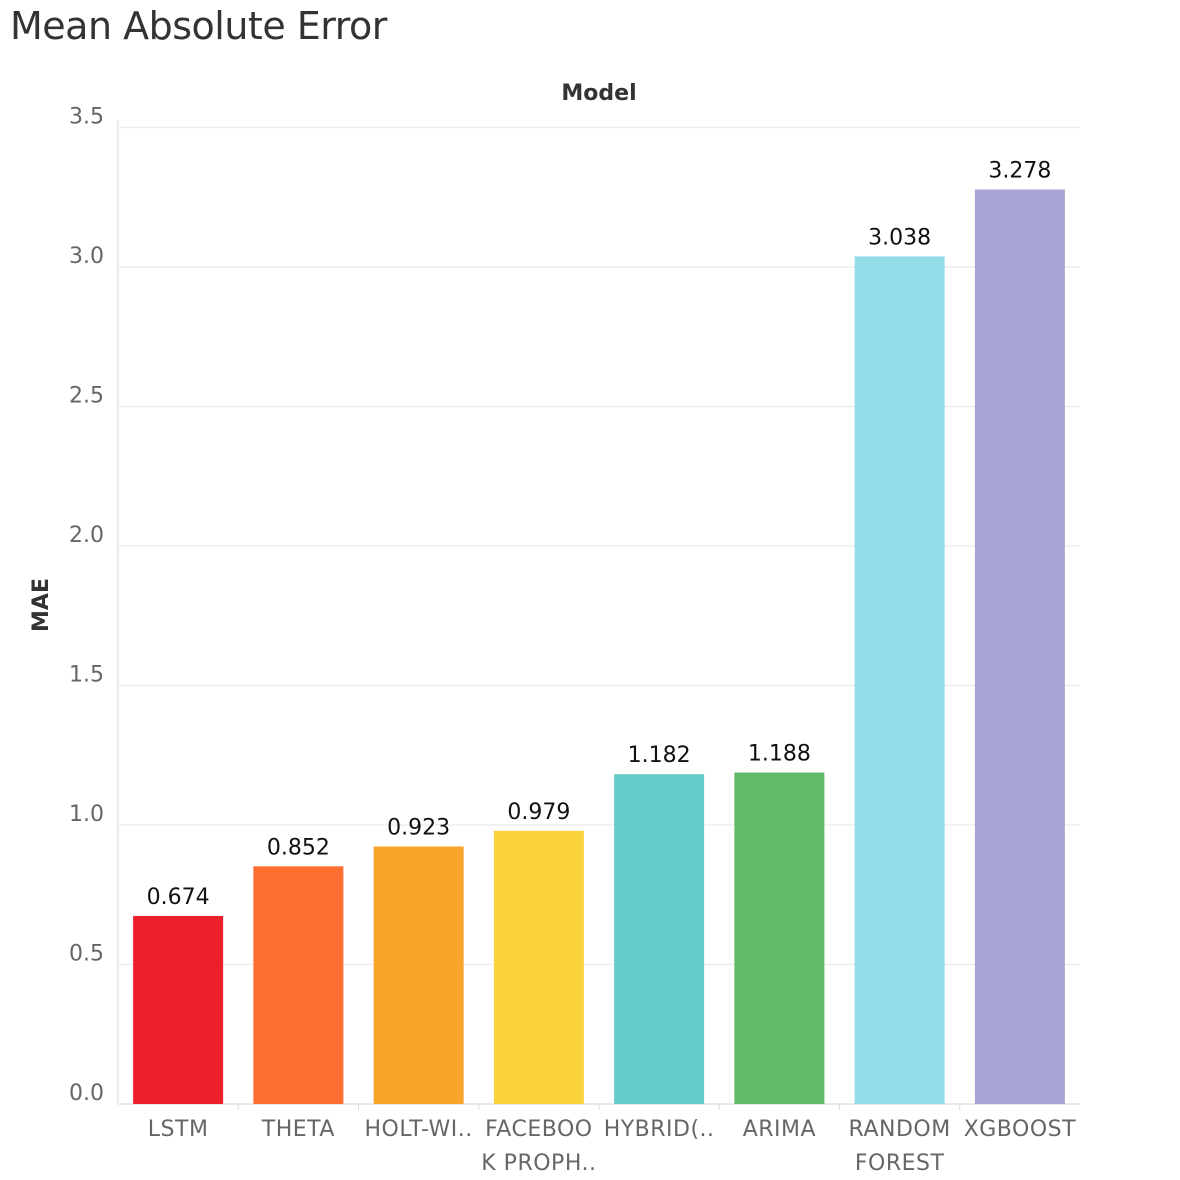 This screenshot has height=1180, width=1180. I want to click on bar-value-label: 1.182, so click(659, 755).